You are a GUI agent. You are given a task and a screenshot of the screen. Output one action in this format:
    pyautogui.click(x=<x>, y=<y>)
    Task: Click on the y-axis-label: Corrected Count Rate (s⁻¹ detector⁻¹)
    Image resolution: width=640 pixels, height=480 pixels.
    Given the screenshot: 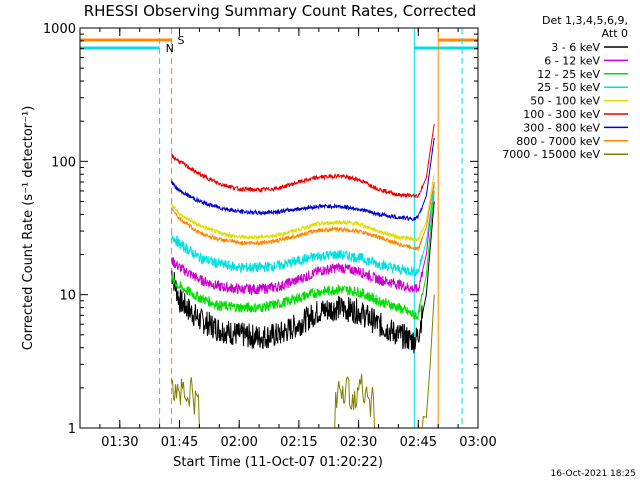 What is the action you would take?
    pyautogui.click(x=28, y=228)
    